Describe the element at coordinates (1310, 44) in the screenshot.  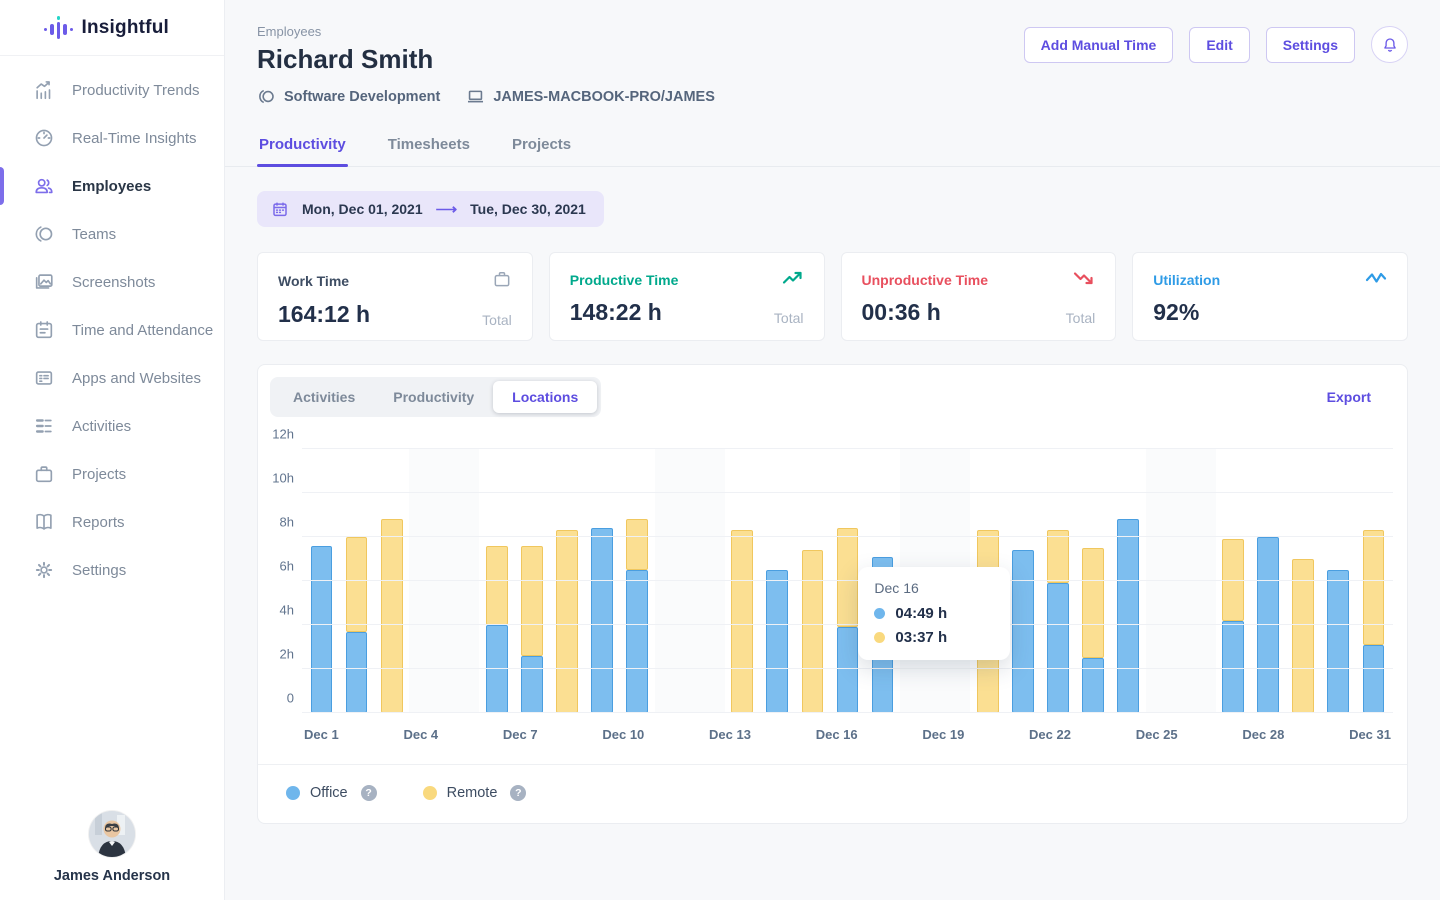
I see `settings-button: Settings` at that location.